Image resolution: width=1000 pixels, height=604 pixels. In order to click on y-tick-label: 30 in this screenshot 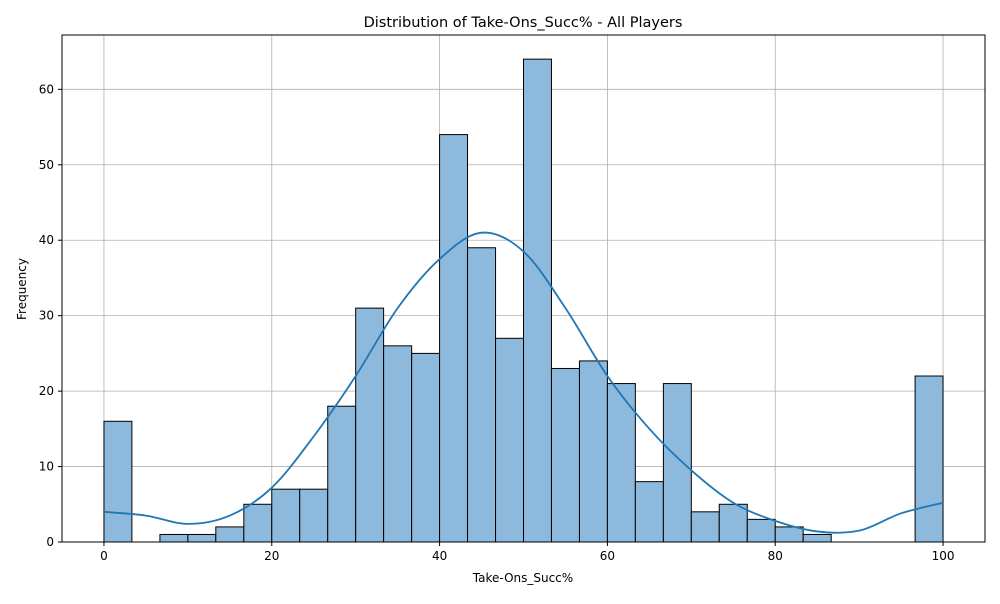, I will do `click(46, 316)`.